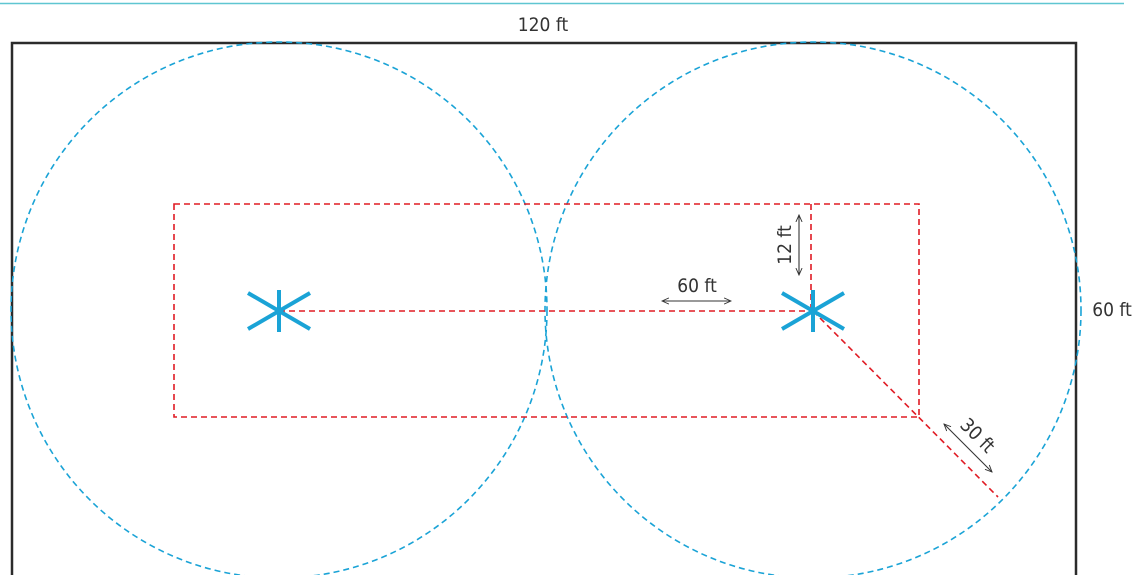  I want to click on radius-dimension-arrow, so click(968, 448).